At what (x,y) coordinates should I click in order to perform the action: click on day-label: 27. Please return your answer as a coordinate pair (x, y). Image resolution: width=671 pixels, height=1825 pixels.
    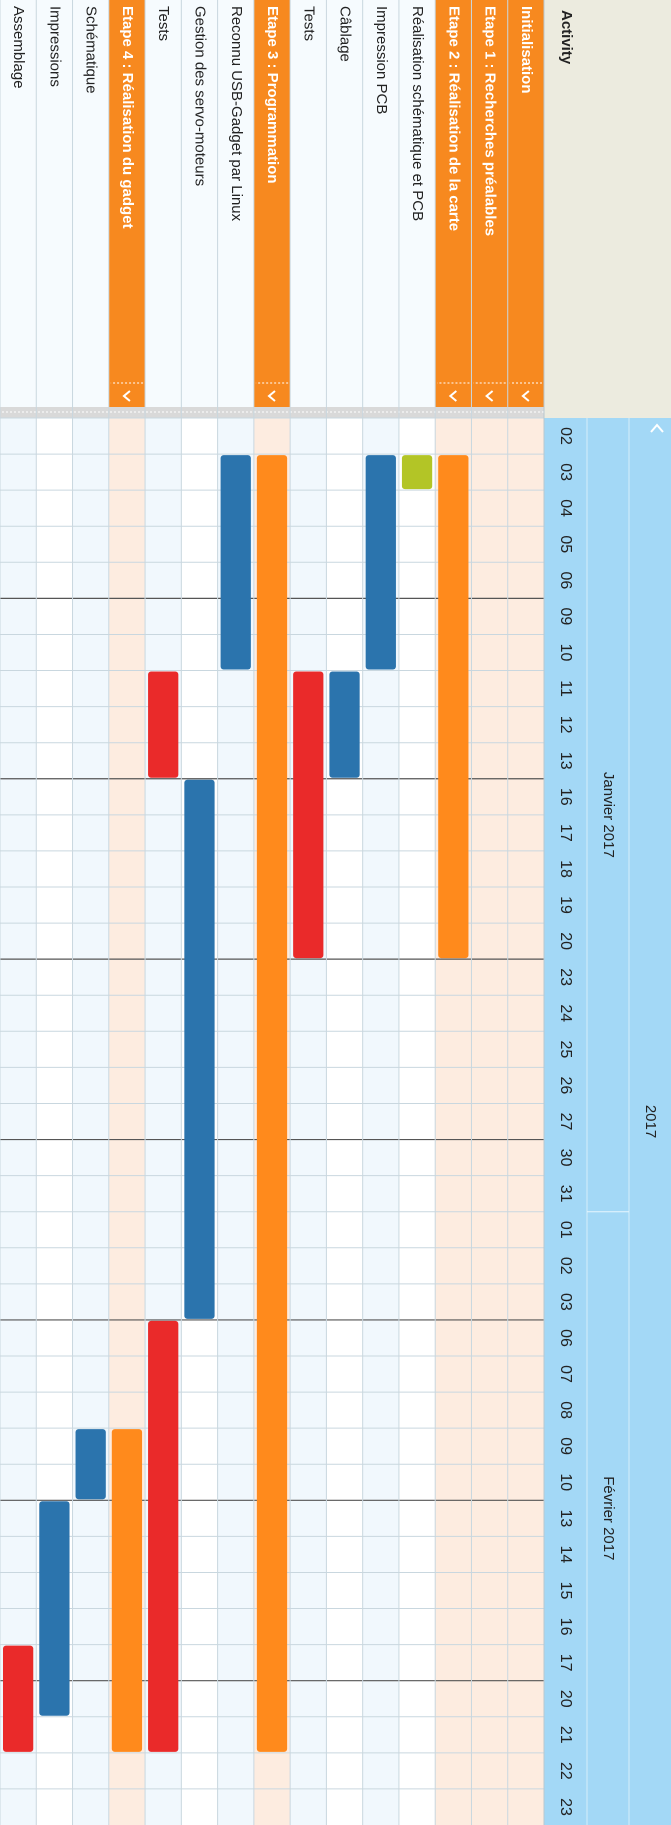
    Looking at the image, I should click on (565, 1122).